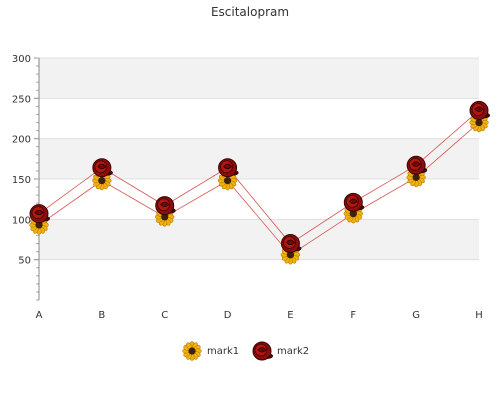 This screenshot has height=400, width=500. Describe the element at coordinates (293, 351) in the screenshot. I see `legend-label: mark2` at that location.